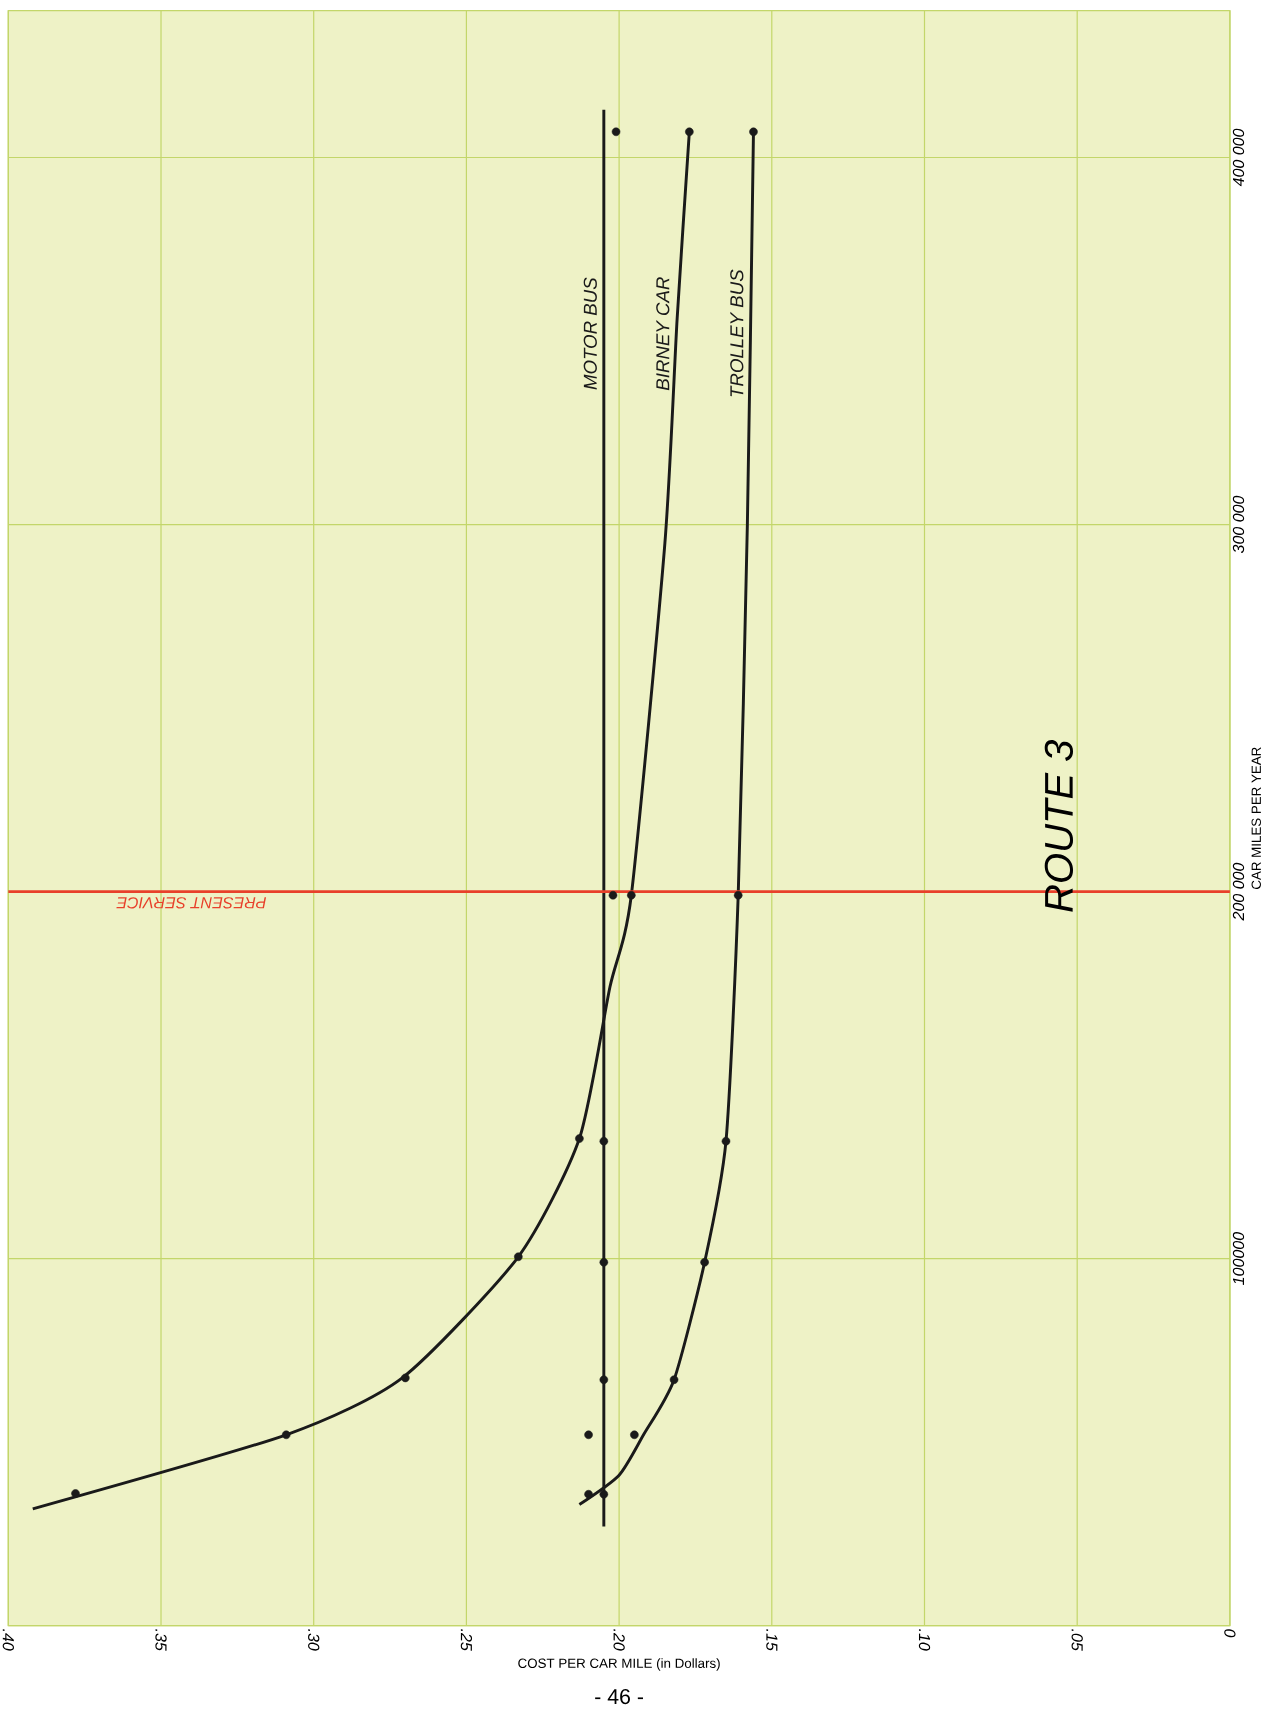 Image resolution: width=1287 pixels, height=1711 pixels. I want to click on y-tick-label: 400 000, so click(1238, 157).